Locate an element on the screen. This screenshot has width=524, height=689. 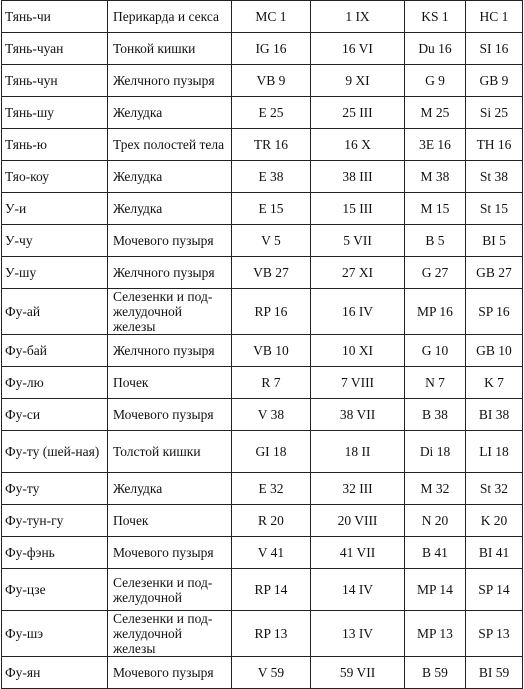
code-cell: V 38 is located at coordinates (271, 414).